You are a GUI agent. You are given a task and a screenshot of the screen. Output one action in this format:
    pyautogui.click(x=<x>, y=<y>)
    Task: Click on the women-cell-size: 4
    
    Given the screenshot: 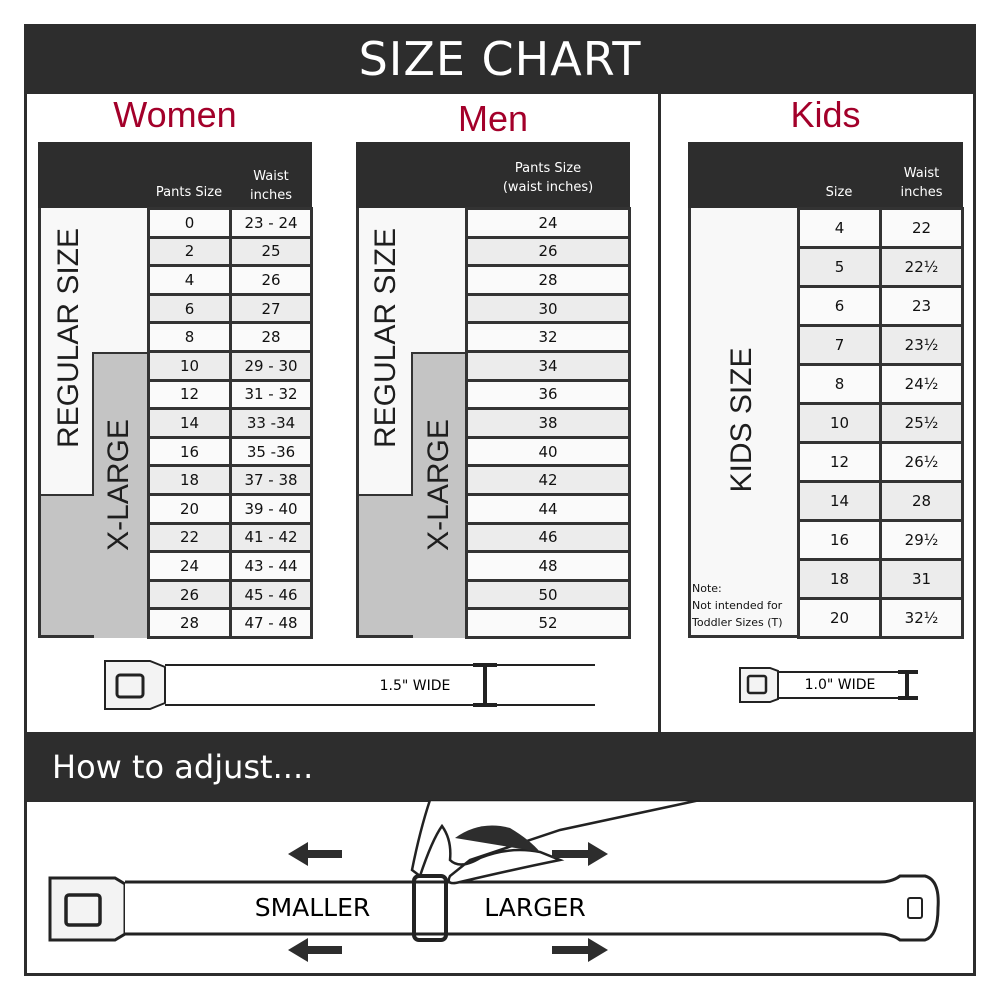 What is the action you would take?
    pyautogui.click(x=189, y=280)
    